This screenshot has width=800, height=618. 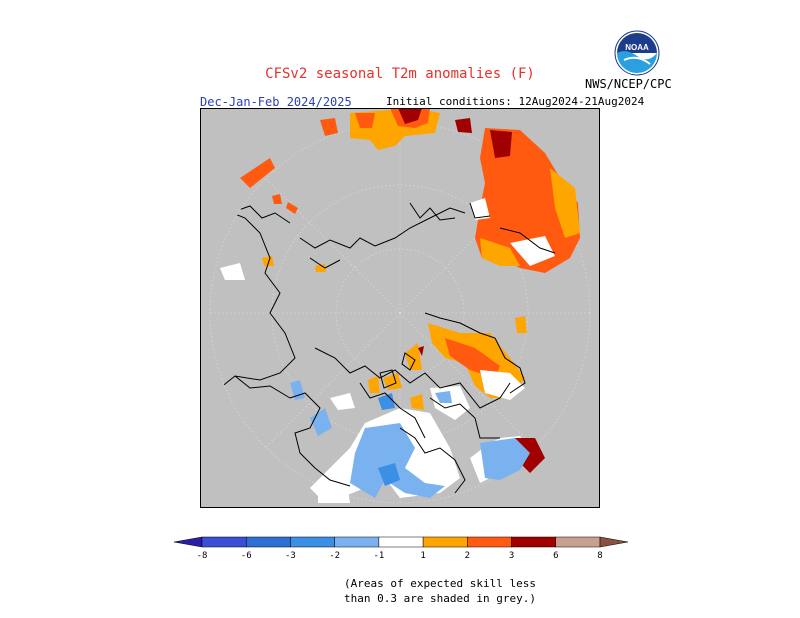 What do you see at coordinates (400, 74) in the screenshot?
I see `chart-title: CFSv2 seasonal T2m anomalies (F)` at bounding box center [400, 74].